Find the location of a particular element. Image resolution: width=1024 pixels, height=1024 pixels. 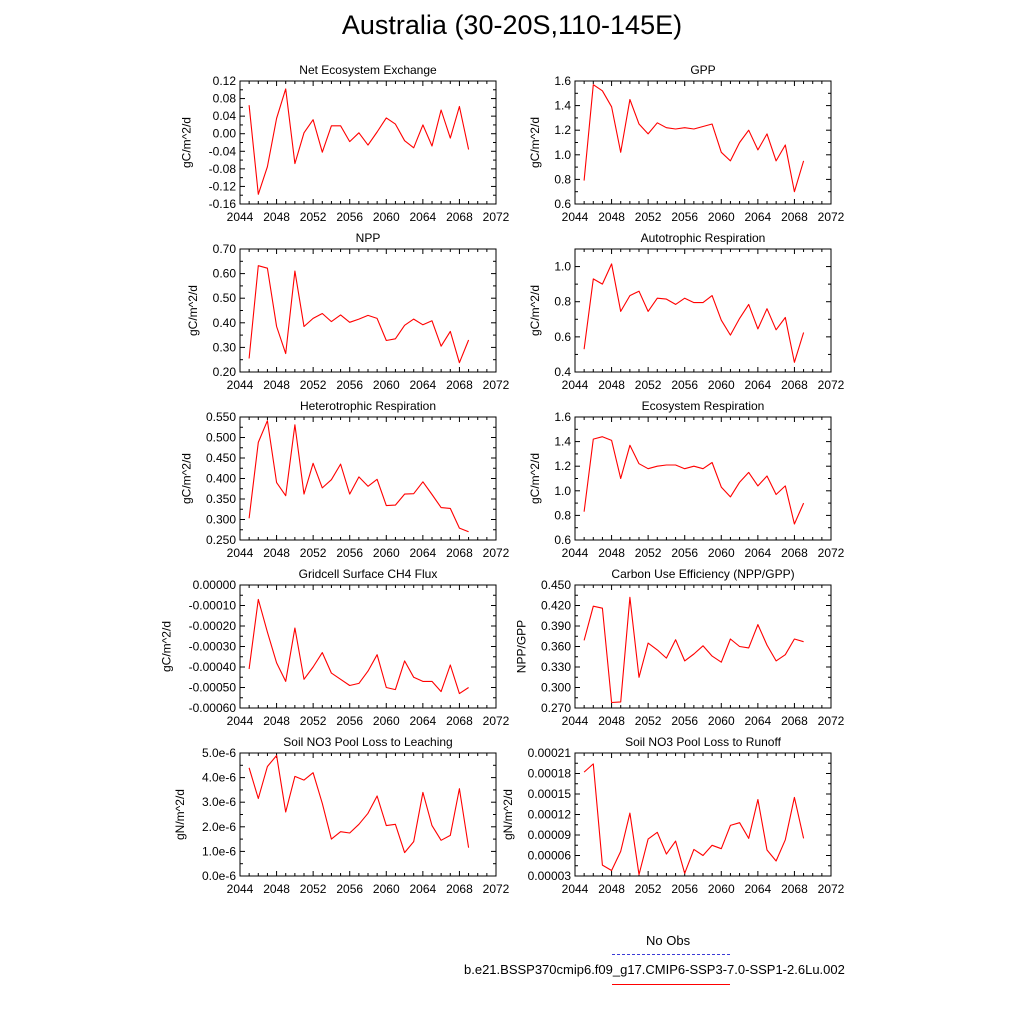

y-tick-label: 1.4 is located at coordinates (562, 442).